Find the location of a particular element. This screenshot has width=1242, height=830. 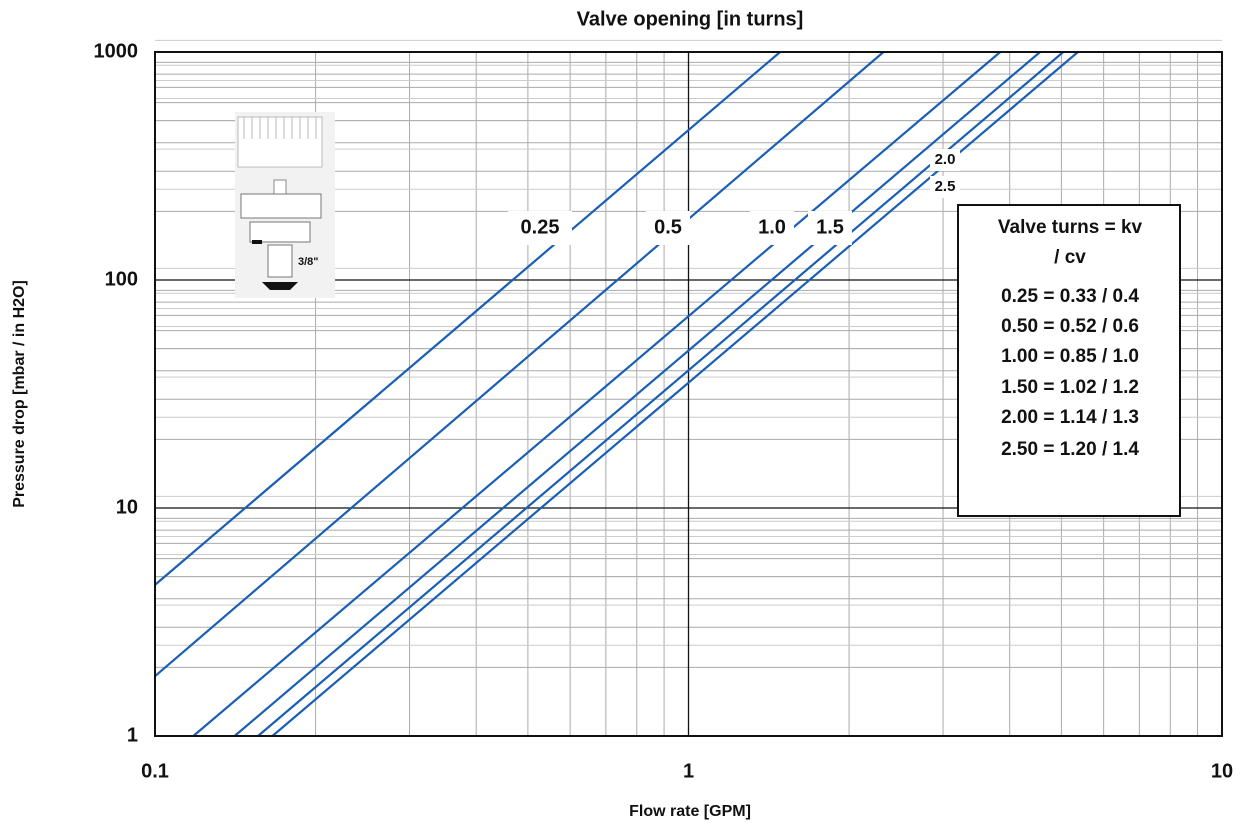

image-stem is located at coordinates (280, 187).